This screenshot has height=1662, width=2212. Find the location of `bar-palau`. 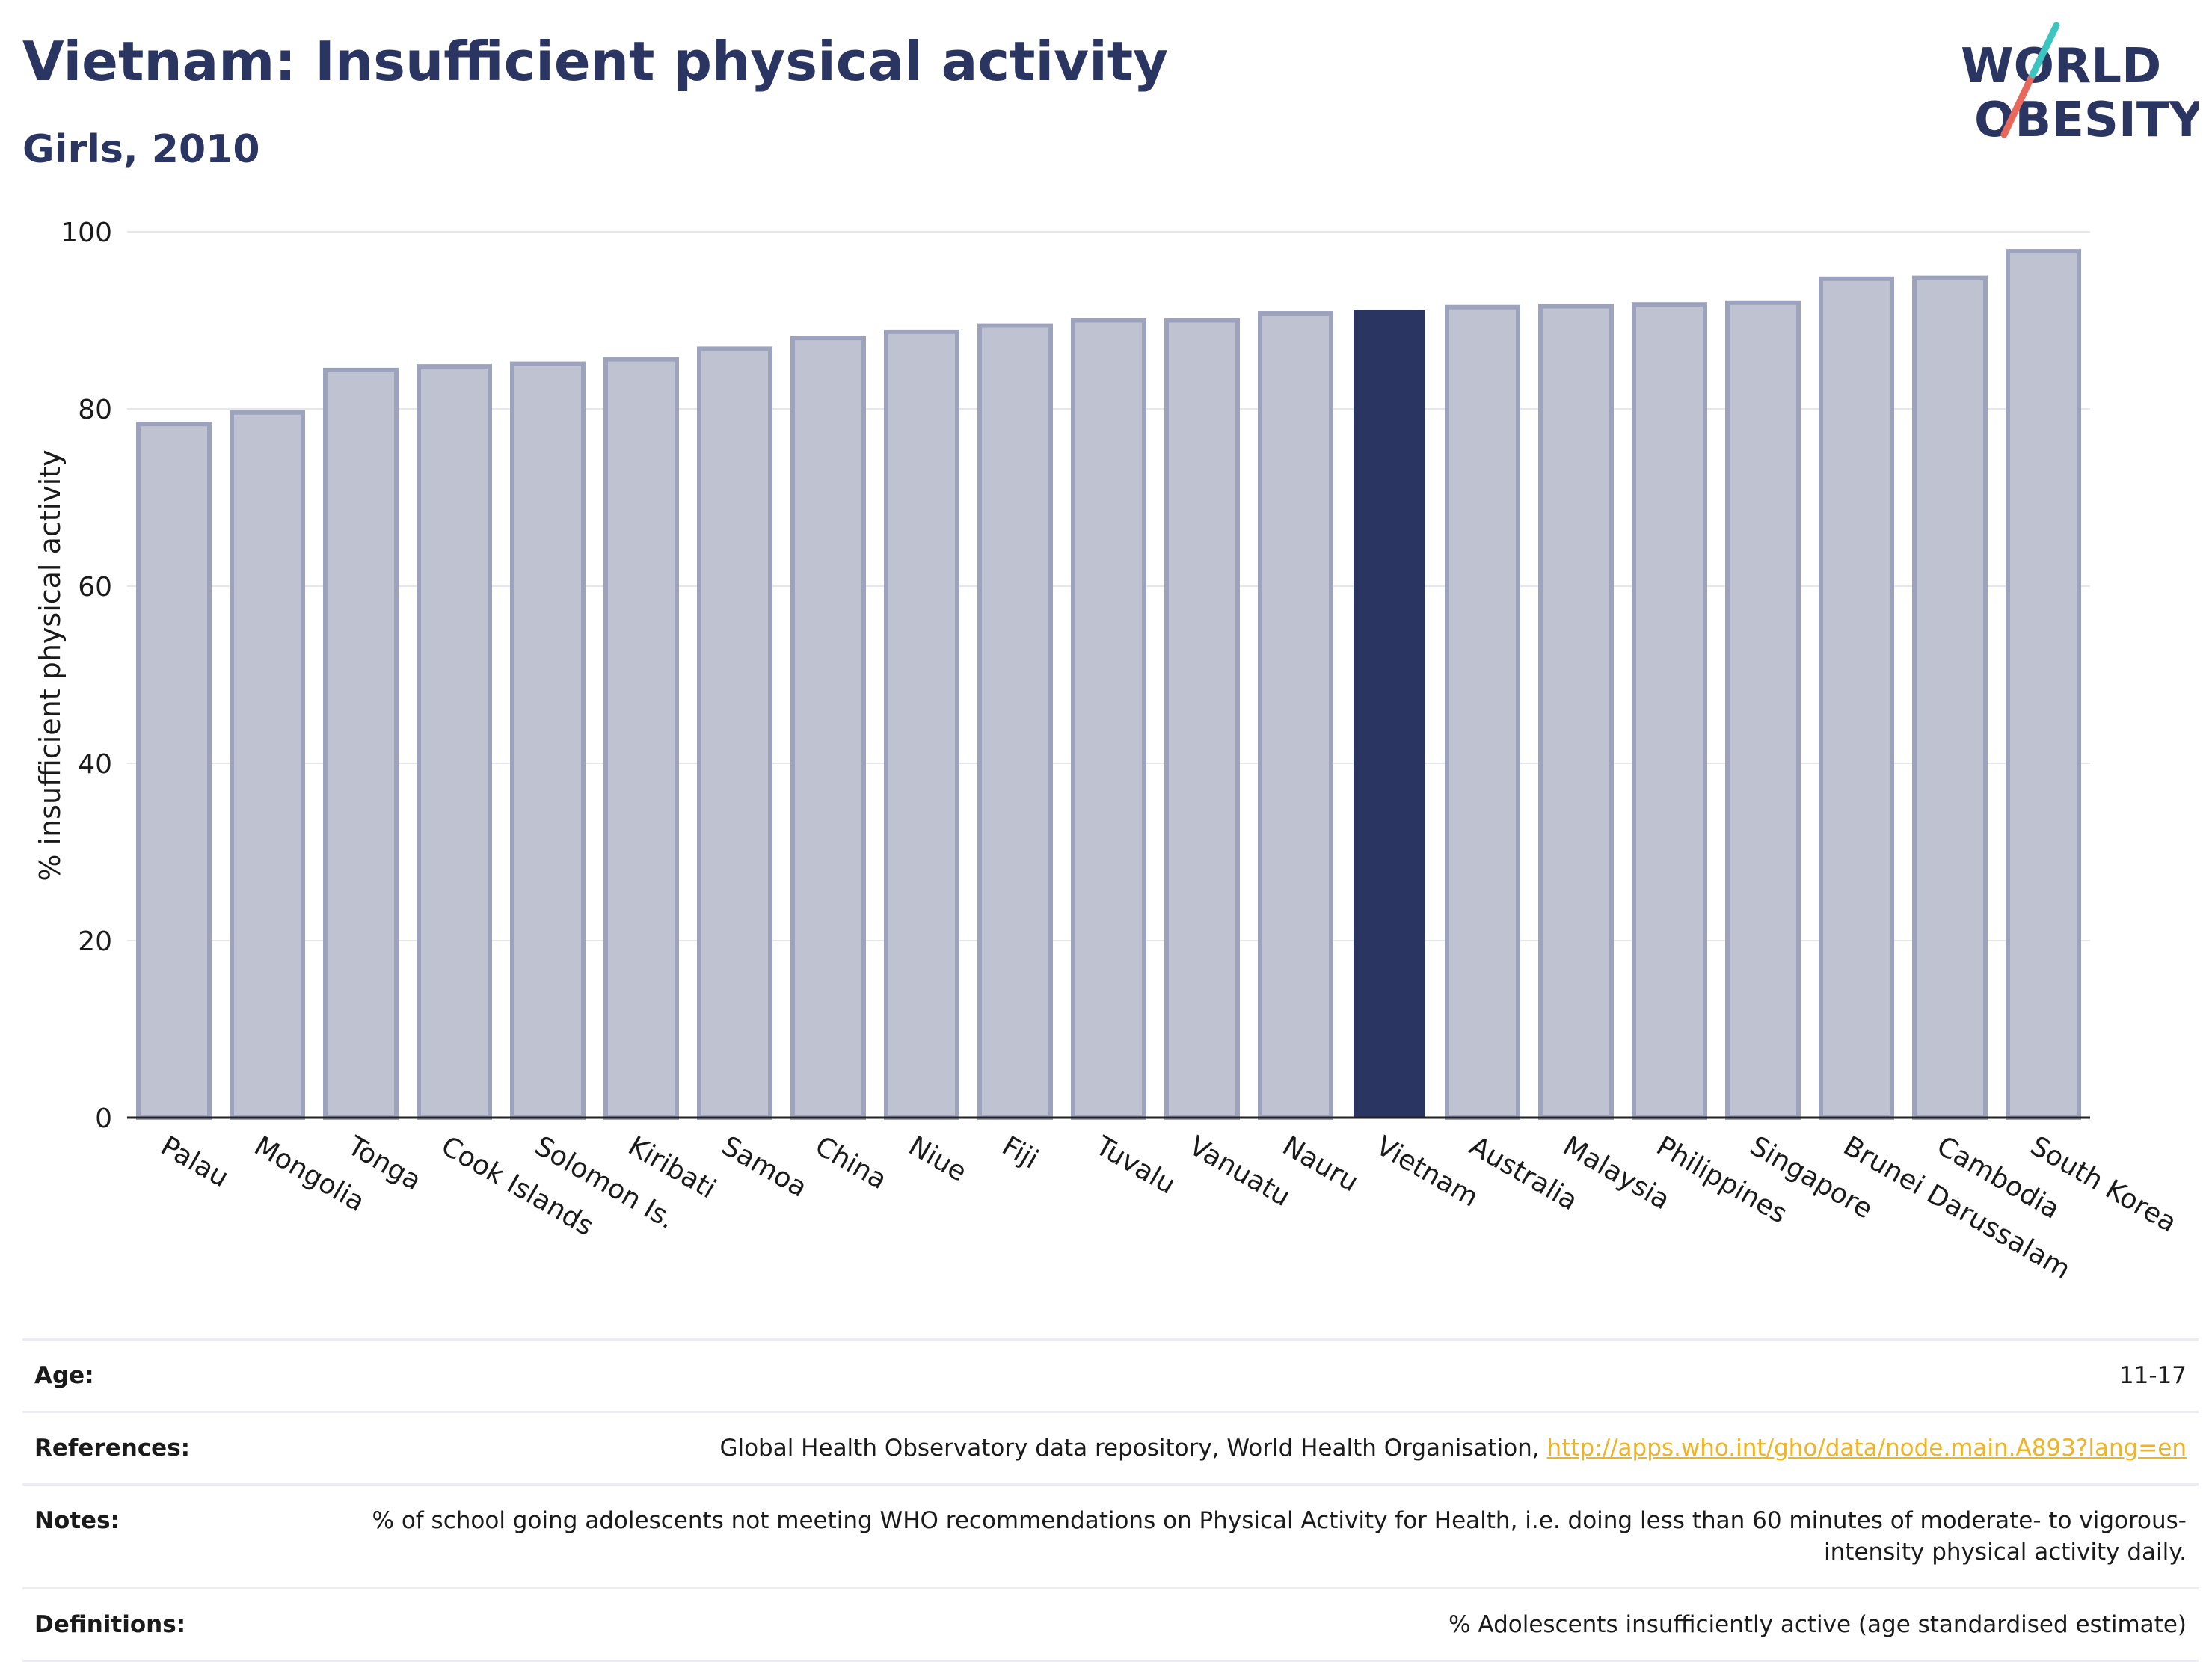

bar-palau is located at coordinates (174, 771).